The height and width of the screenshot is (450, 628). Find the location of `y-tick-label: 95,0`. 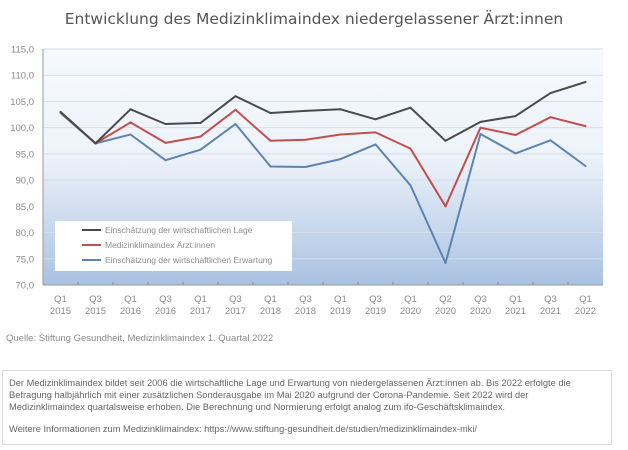

y-tick-label: 95,0 is located at coordinates (25, 154).